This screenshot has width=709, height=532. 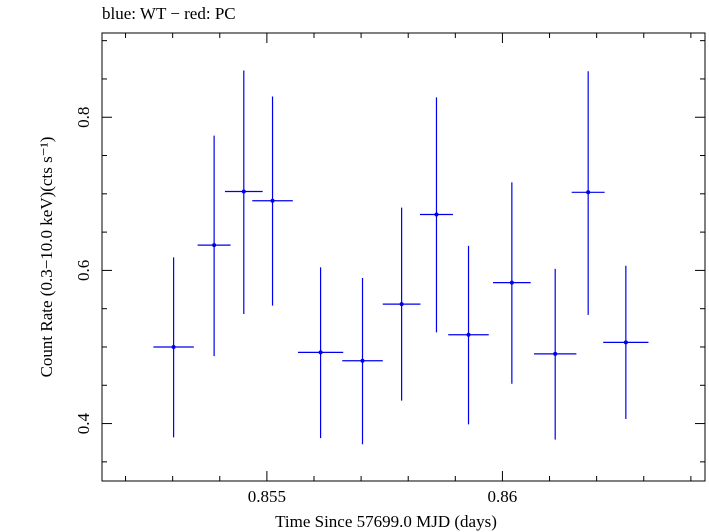 I want to click on y-tick-label: 0.4, so click(x=83, y=423).